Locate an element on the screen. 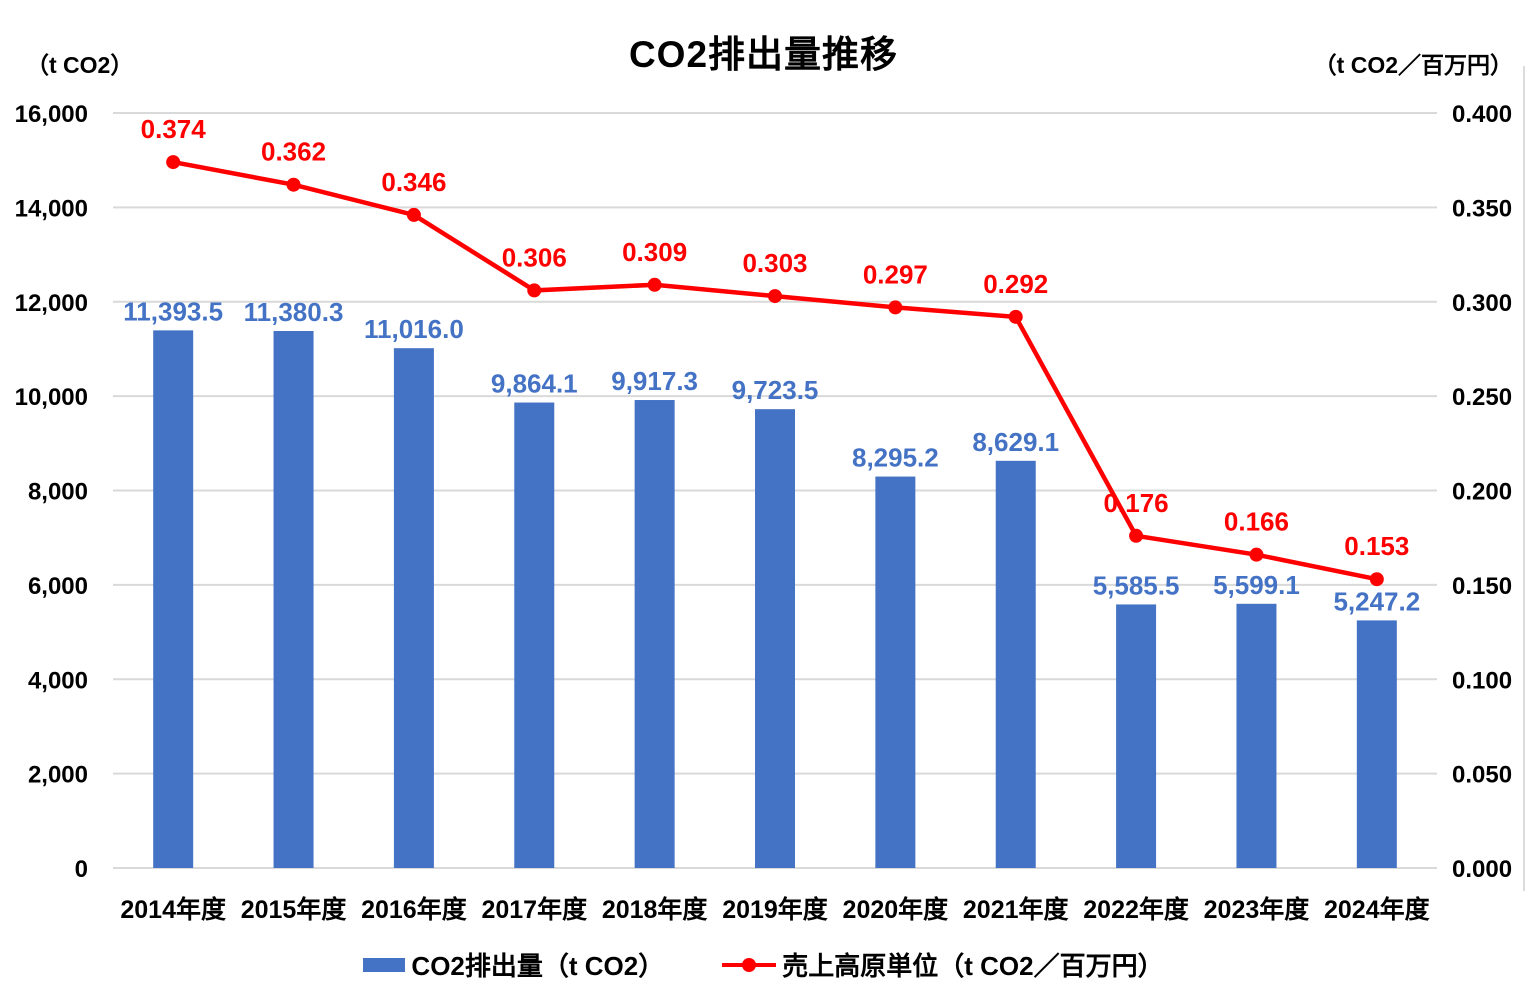 Image resolution: width=1527 pixels, height=995 pixels. legend-item-co2-emissions: CO2排出量（t CO2） is located at coordinates (513, 964).